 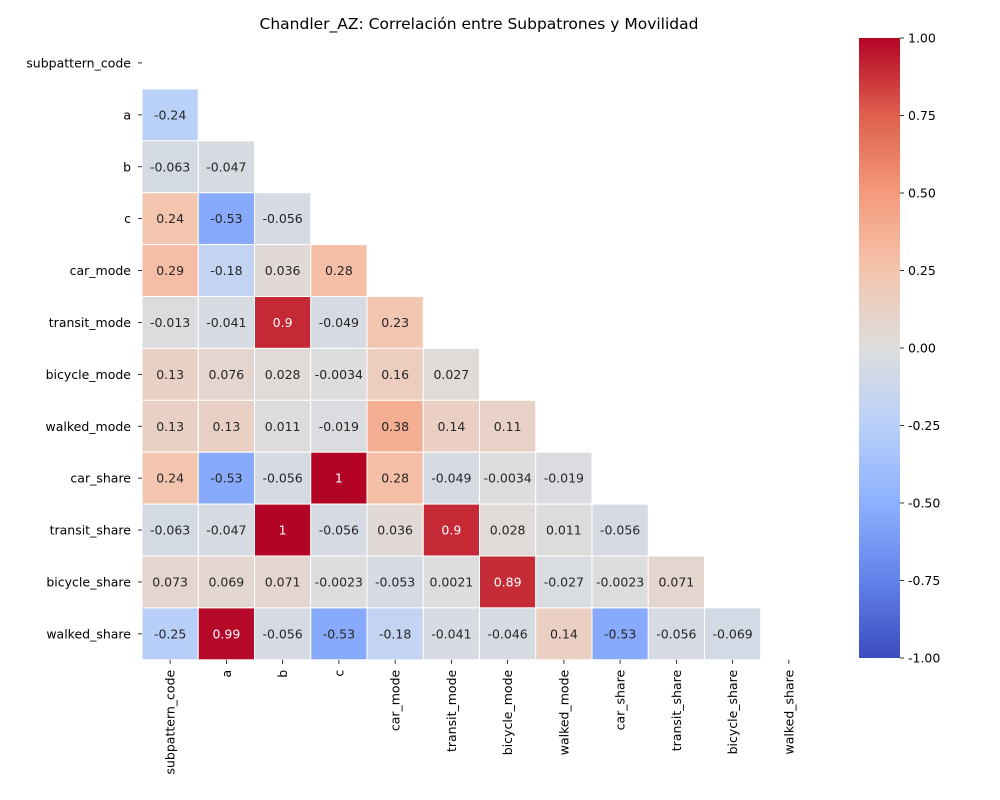 I want to click on colorbar-tick-label: -1.00, so click(x=924, y=658).